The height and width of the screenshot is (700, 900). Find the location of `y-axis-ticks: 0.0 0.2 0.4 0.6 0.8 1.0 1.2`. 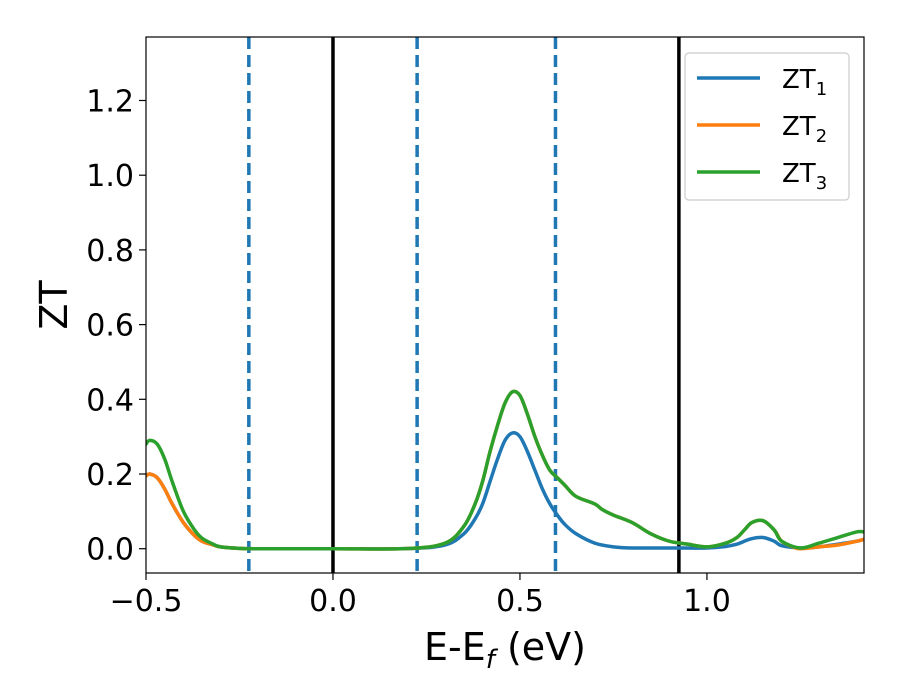

y-axis-ticks: 0.0 0.2 0.4 0.6 0.8 1.0 1.2 is located at coordinates (116, 326).